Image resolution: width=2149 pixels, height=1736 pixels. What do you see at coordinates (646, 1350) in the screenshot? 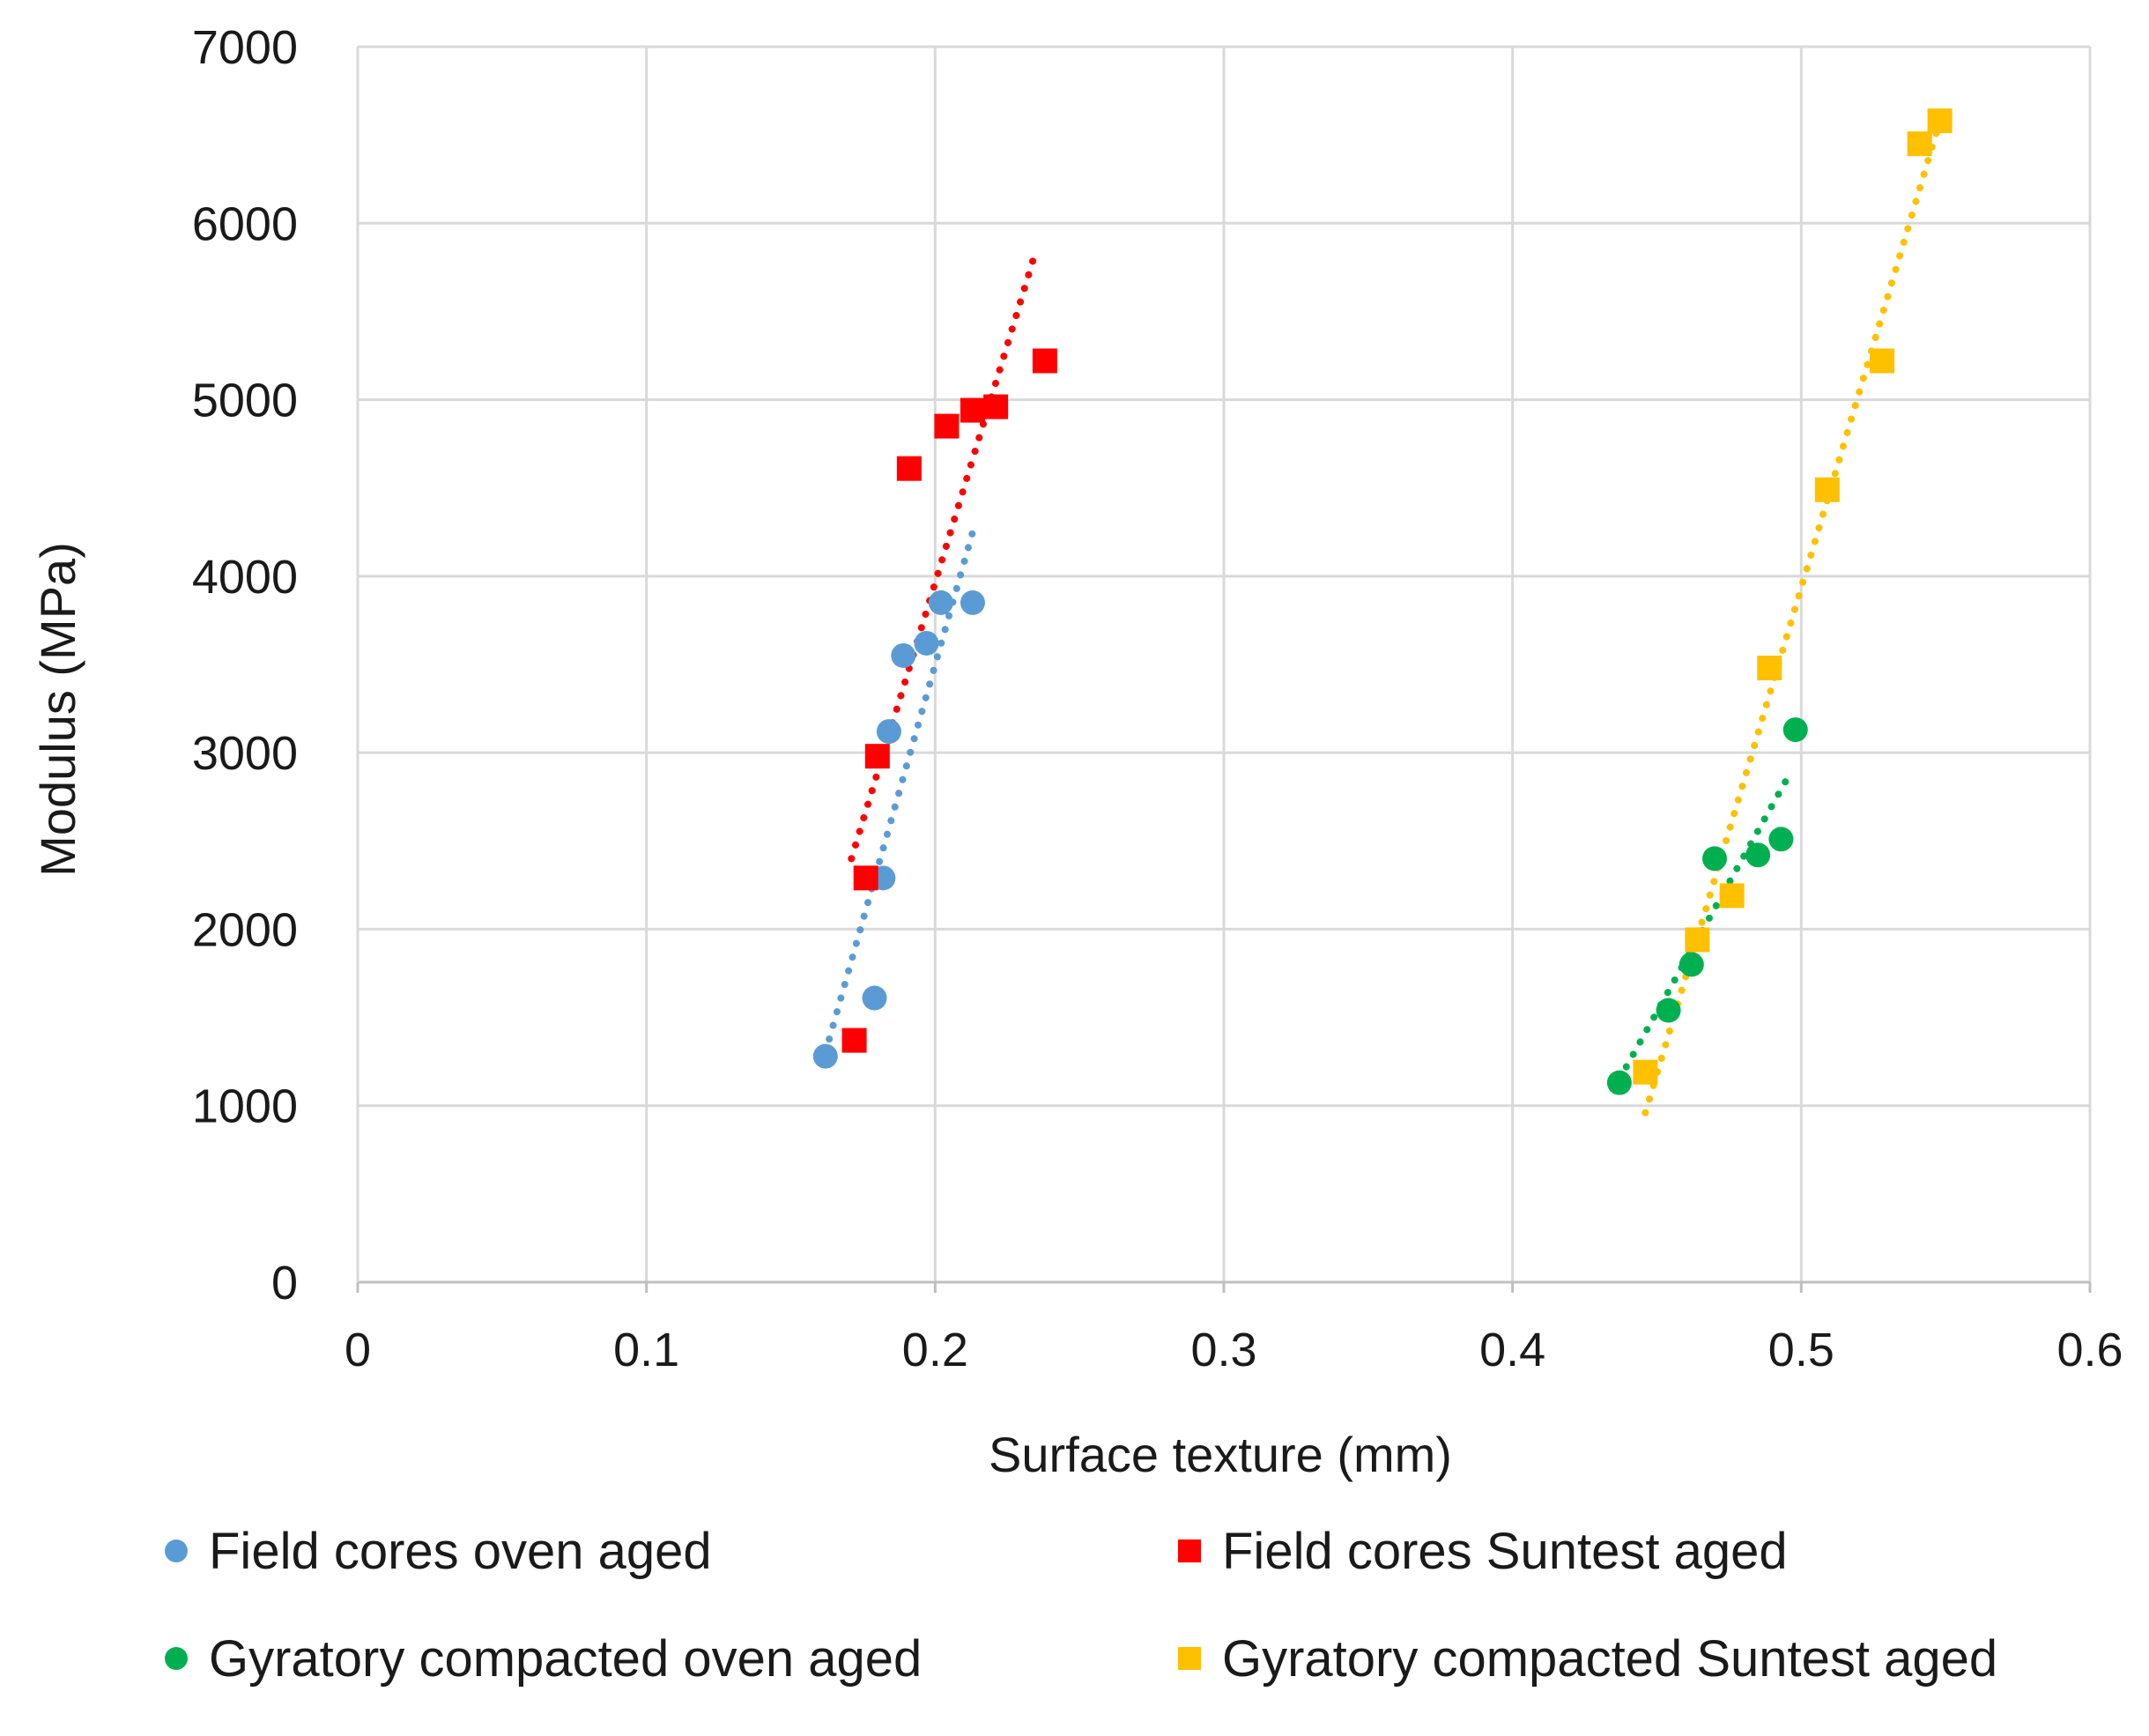
I see `x-tick-label: 0.1` at bounding box center [646, 1350].